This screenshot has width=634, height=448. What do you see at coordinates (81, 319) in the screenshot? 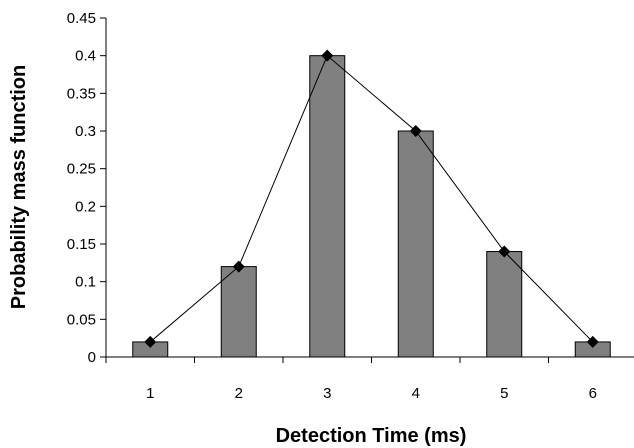
I see `y-tick-label: 0.05` at bounding box center [81, 319].